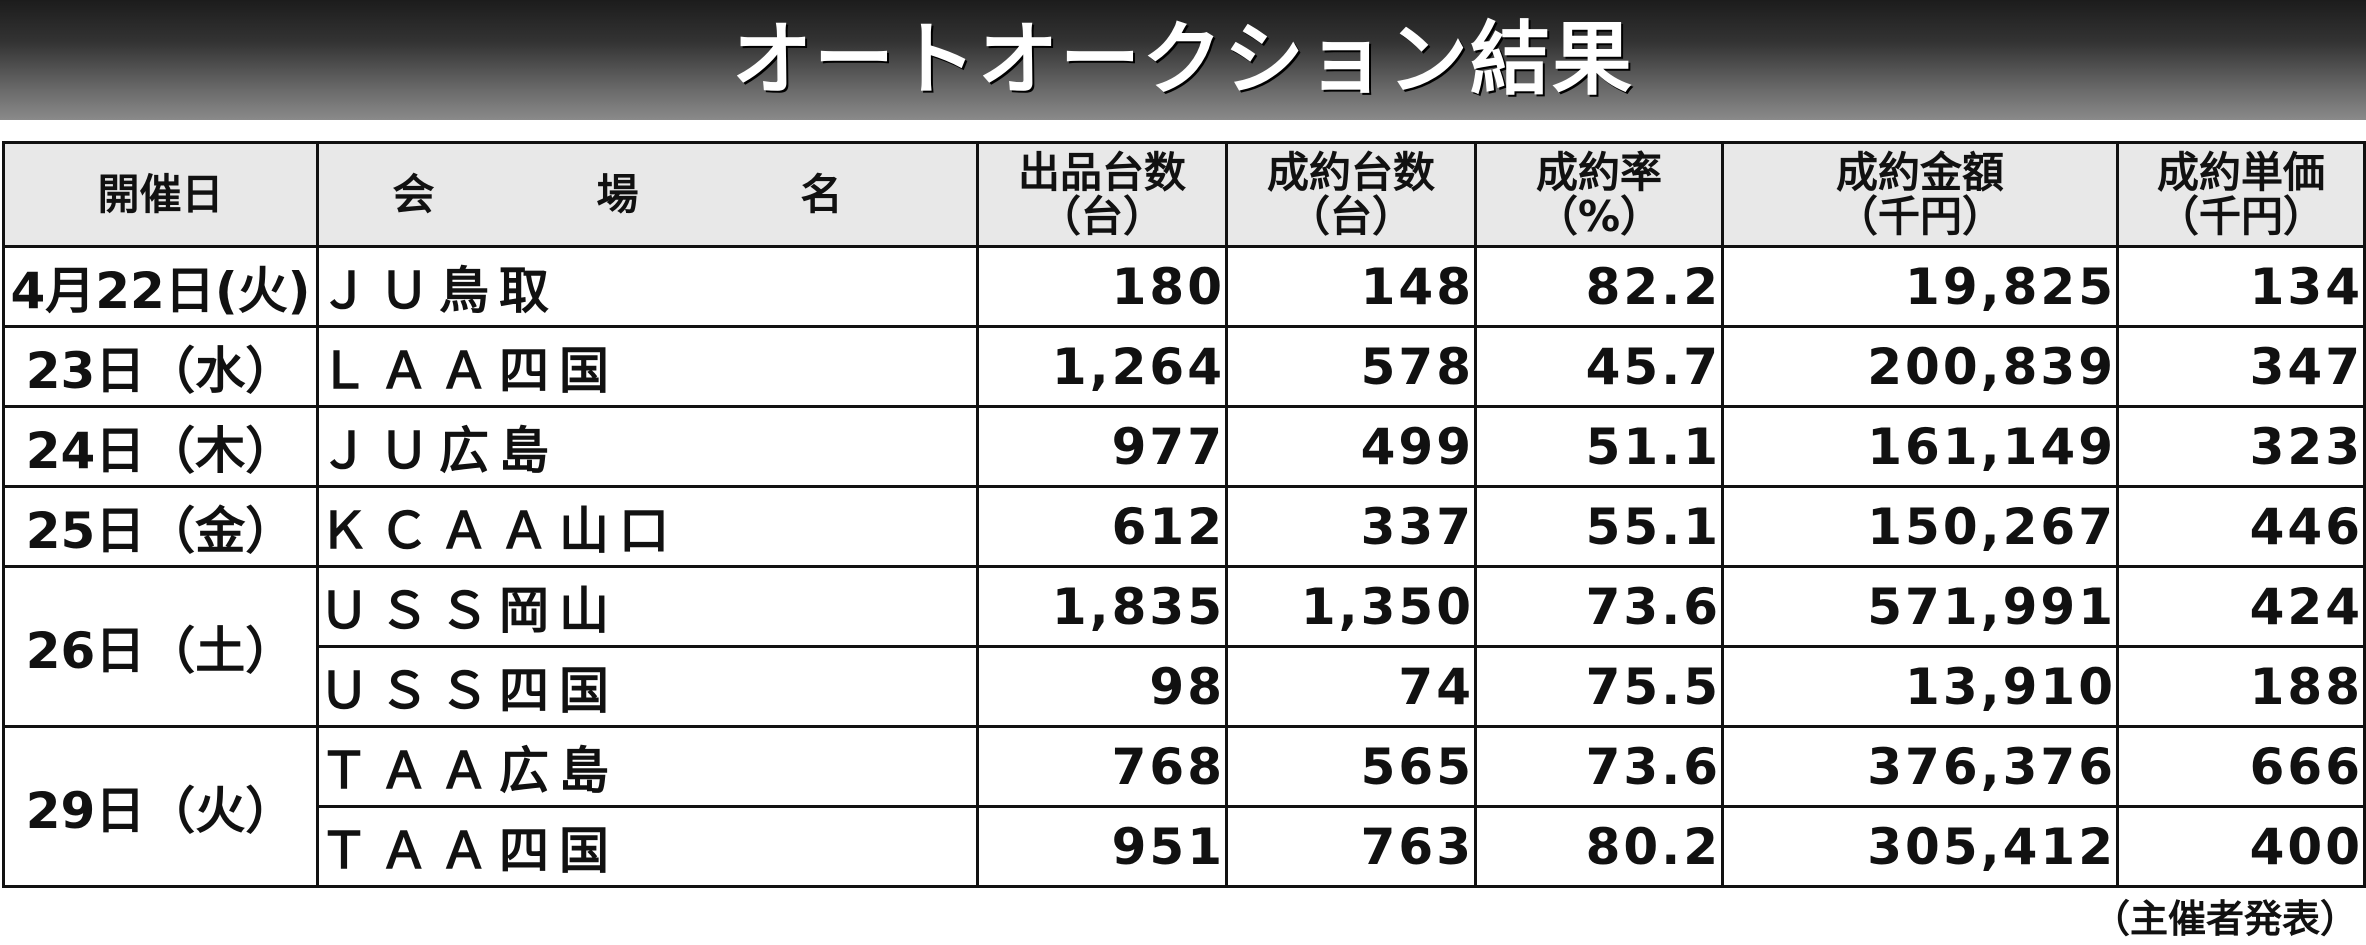 The width and height of the screenshot is (2366, 945). I want to click on header-venue-label: 会 場 名, so click(647, 194).